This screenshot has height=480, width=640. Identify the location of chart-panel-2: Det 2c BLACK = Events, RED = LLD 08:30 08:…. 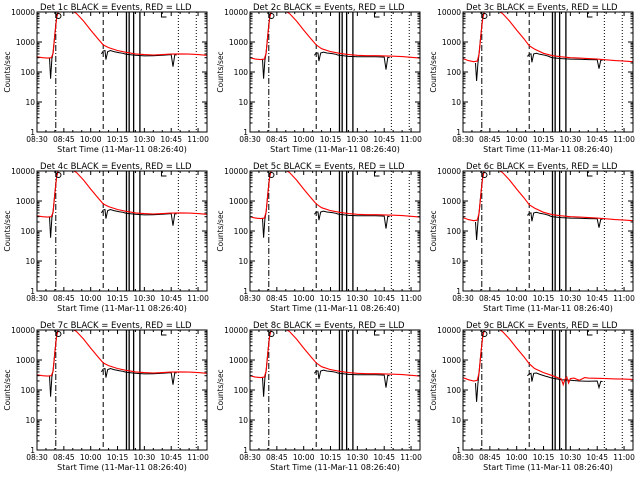
(319, 78).